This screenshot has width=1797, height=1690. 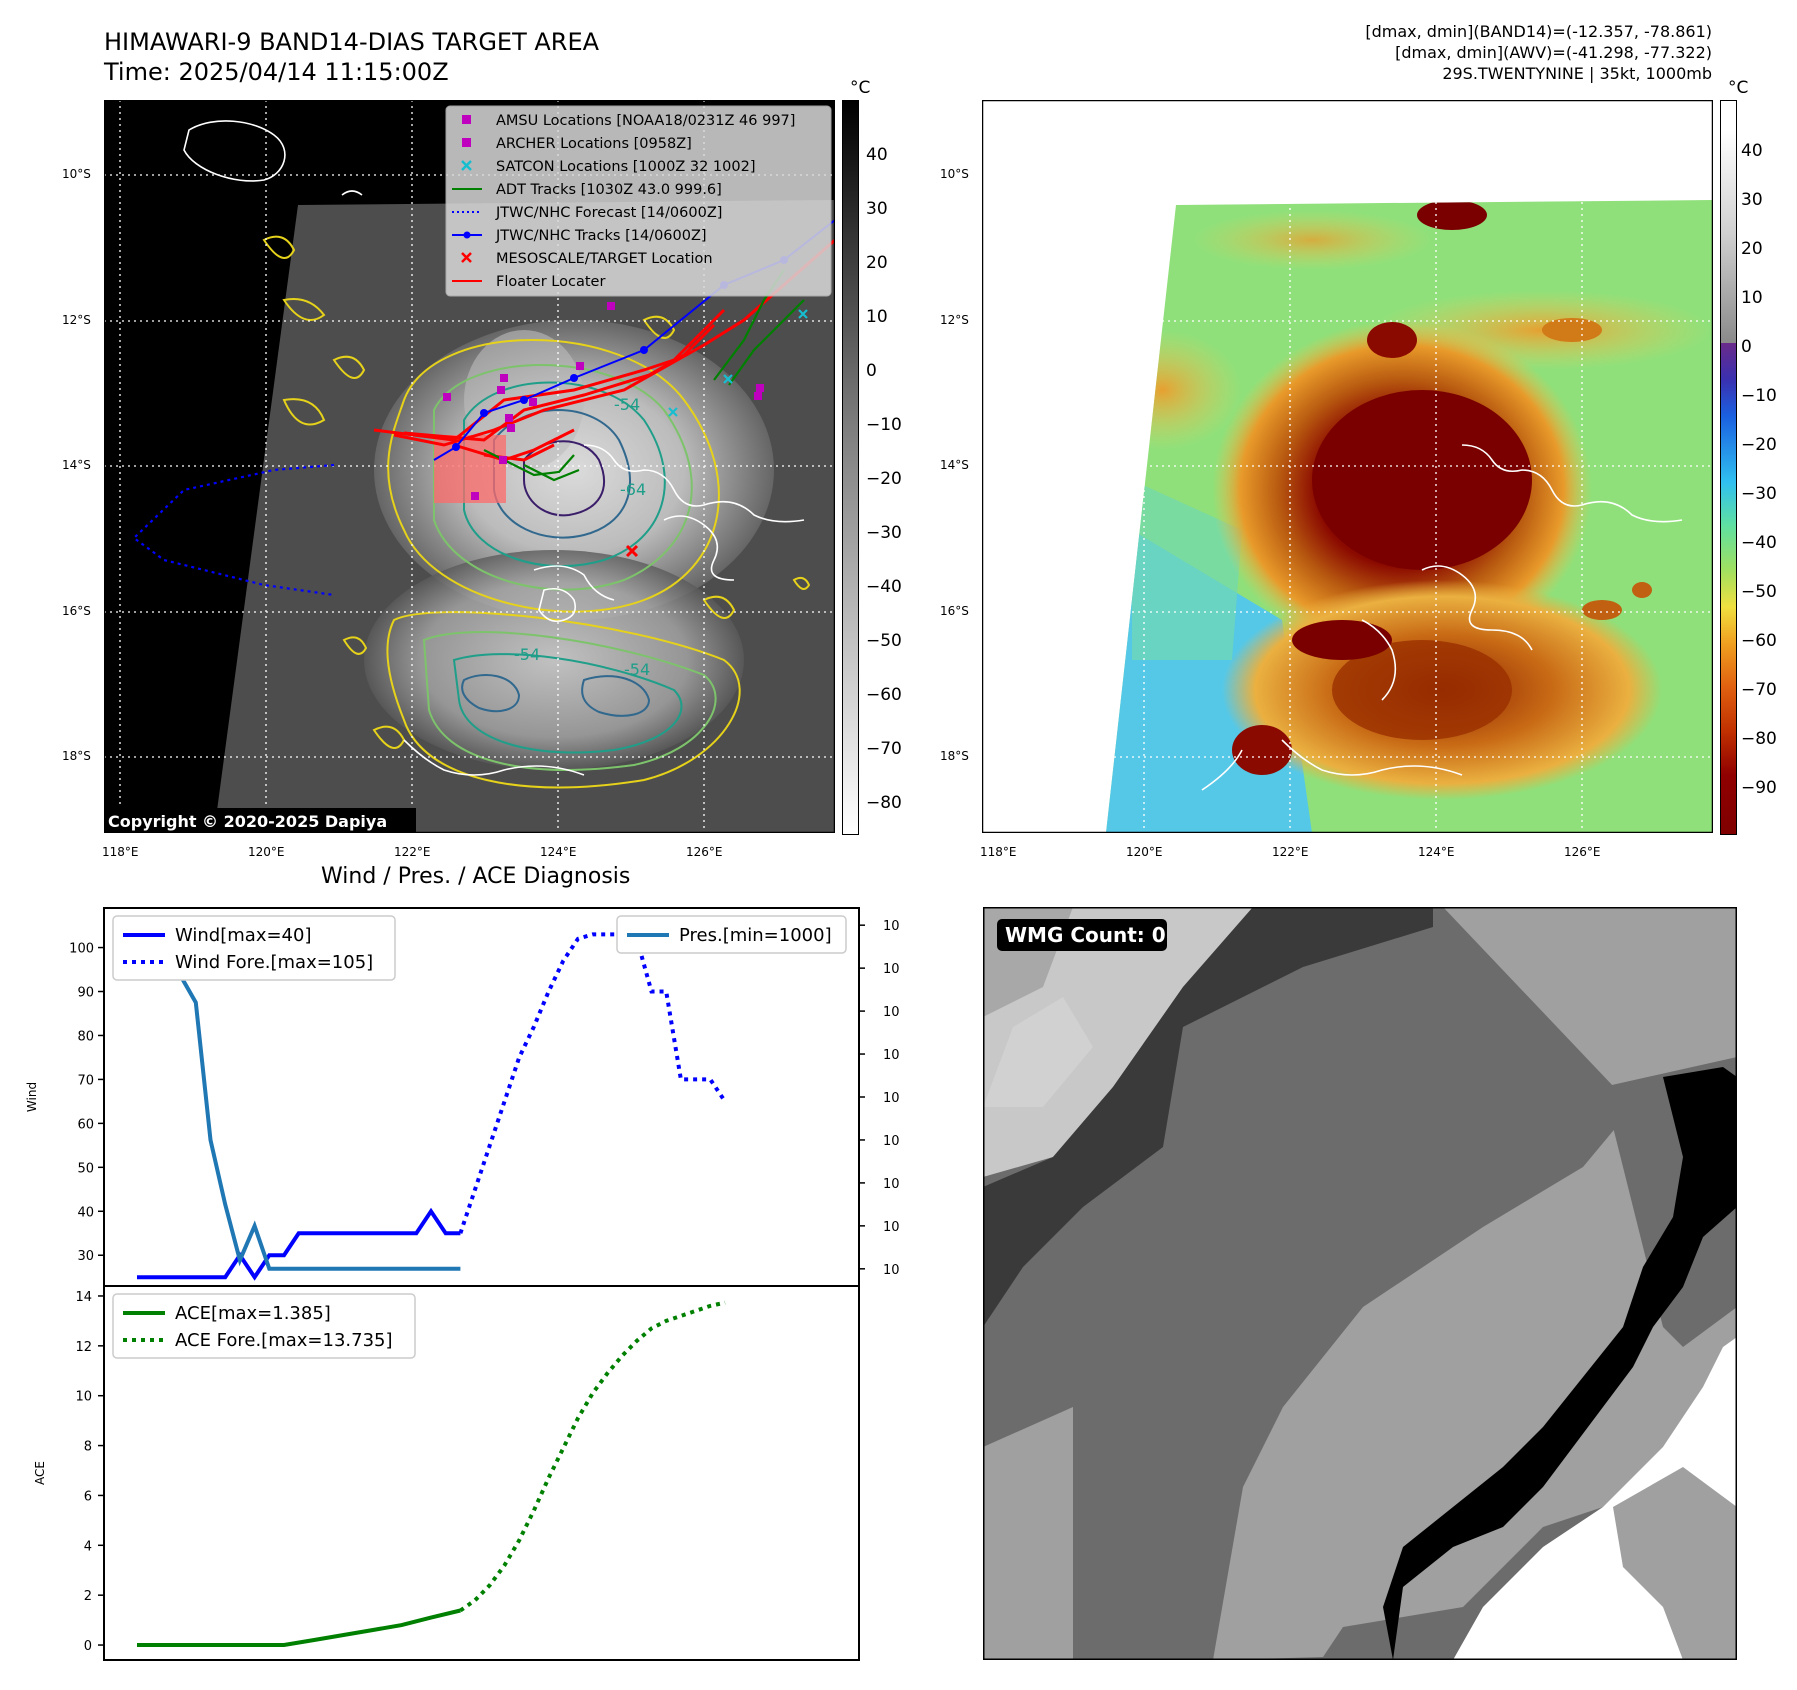 What do you see at coordinates (884, 749) in the screenshot?
I see `colorbar-tick: −70` at bounding box center [884, 749].